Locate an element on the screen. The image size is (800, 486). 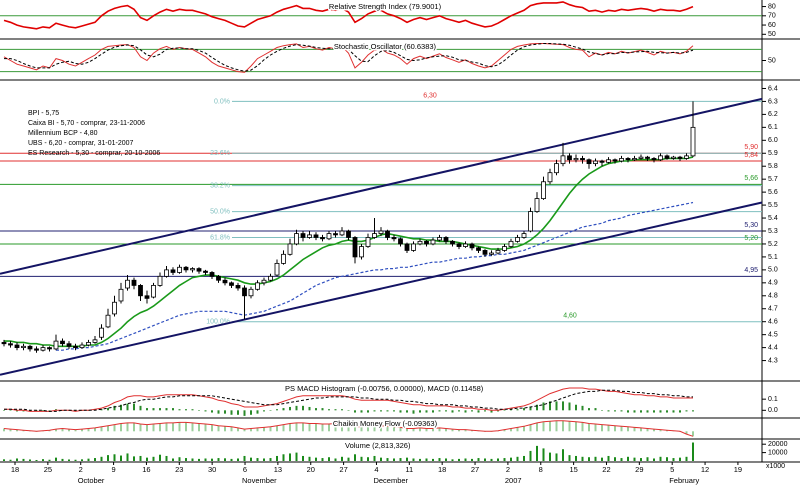
y-tick-label: 70 is located at coordinates (772, 16).